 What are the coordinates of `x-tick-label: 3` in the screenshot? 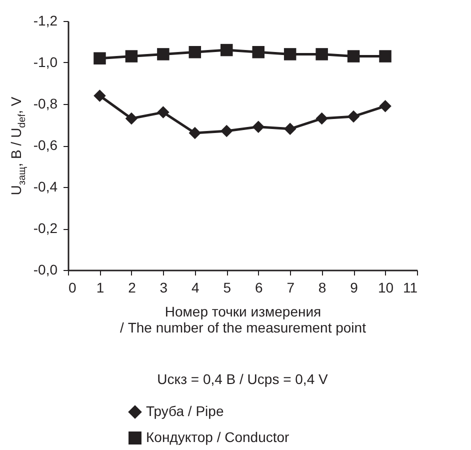 It's located at (164, 288).